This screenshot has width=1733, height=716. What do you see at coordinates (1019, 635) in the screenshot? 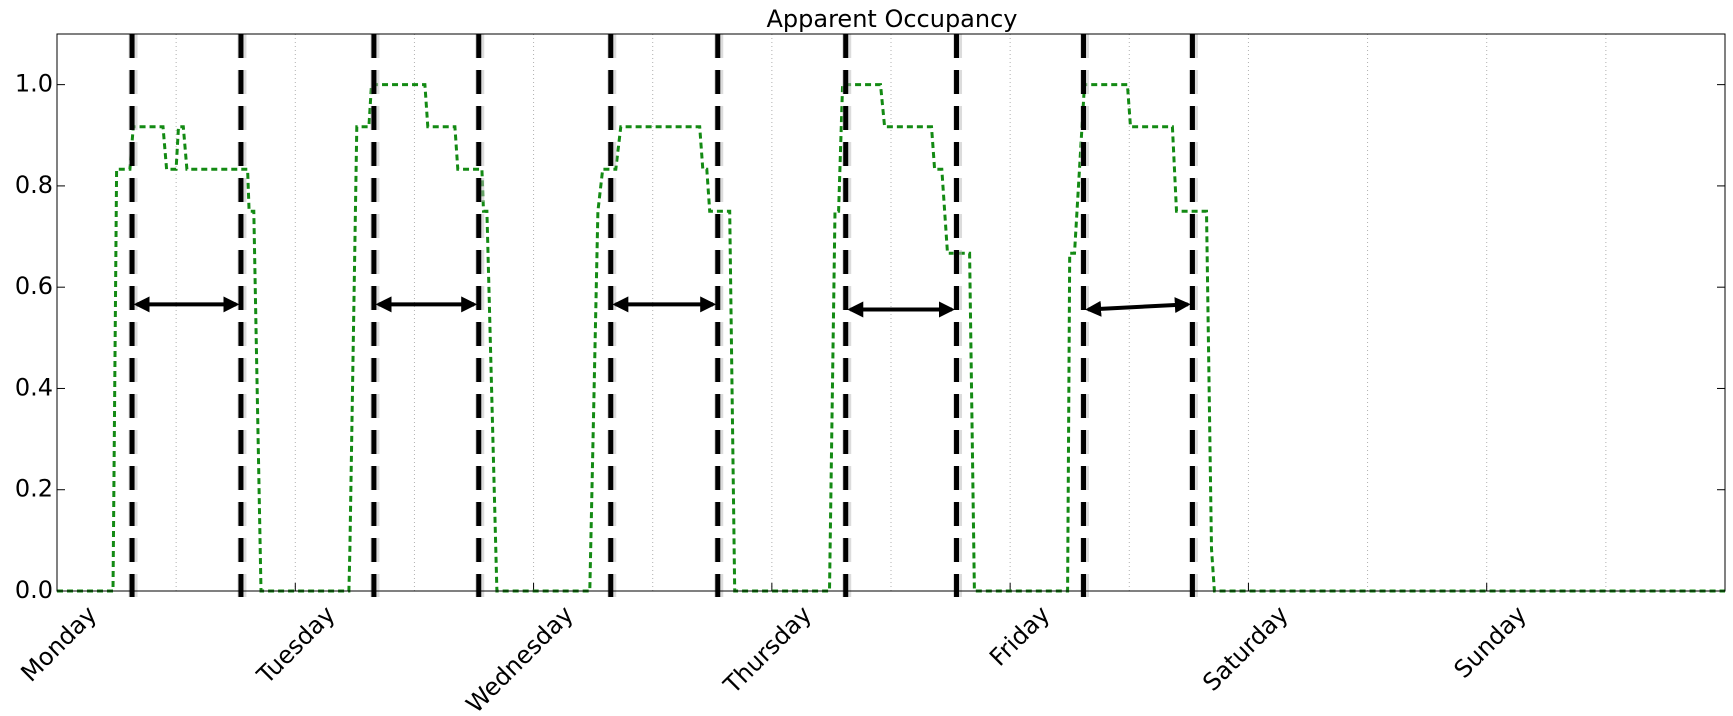
I see `x-tick-label: Friday` at bounding box center [1019, 635].